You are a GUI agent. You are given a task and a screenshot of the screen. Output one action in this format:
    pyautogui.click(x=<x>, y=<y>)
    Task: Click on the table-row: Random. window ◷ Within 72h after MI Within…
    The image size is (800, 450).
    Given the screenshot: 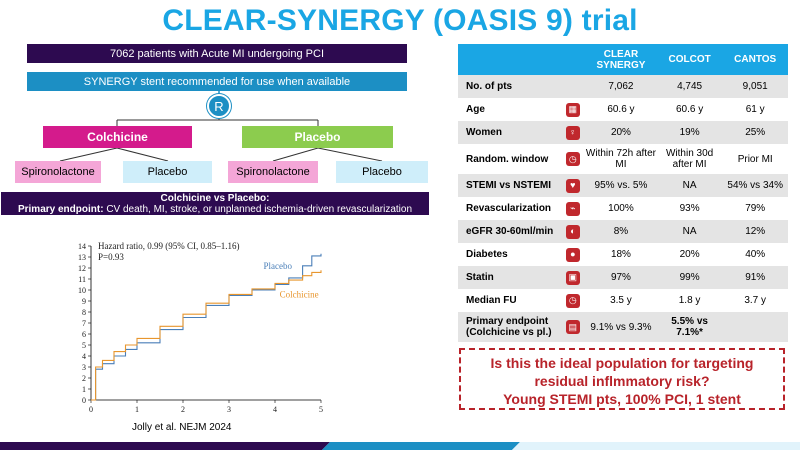 What is the action you would take?
    pyautogui.click(x=623, y=159)
    